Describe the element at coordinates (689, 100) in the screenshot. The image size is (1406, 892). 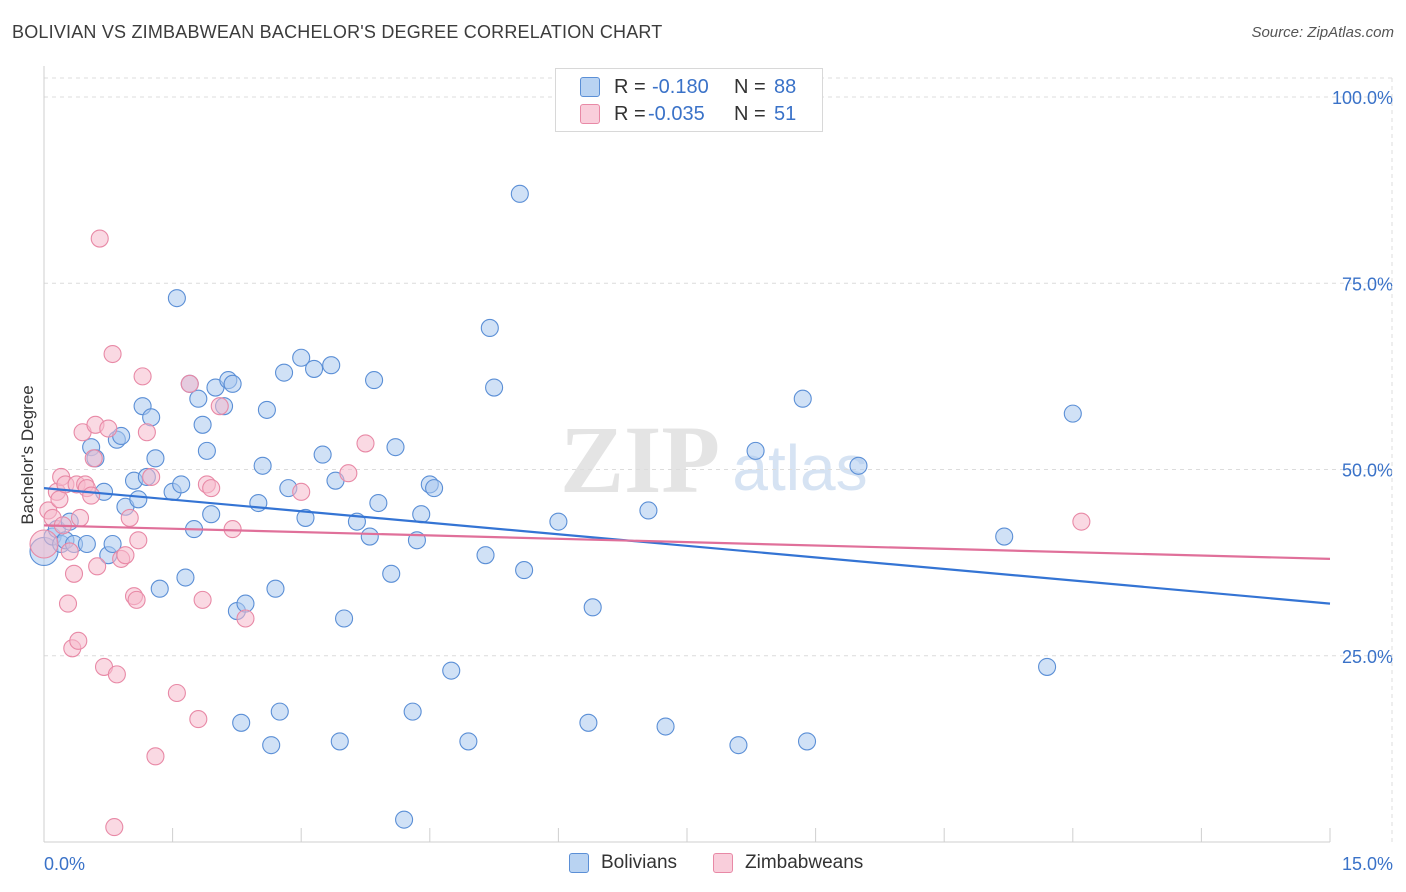
I see `stats-legend: R = -0.180 N = 88 R = -0.035 N = 51` at that location.